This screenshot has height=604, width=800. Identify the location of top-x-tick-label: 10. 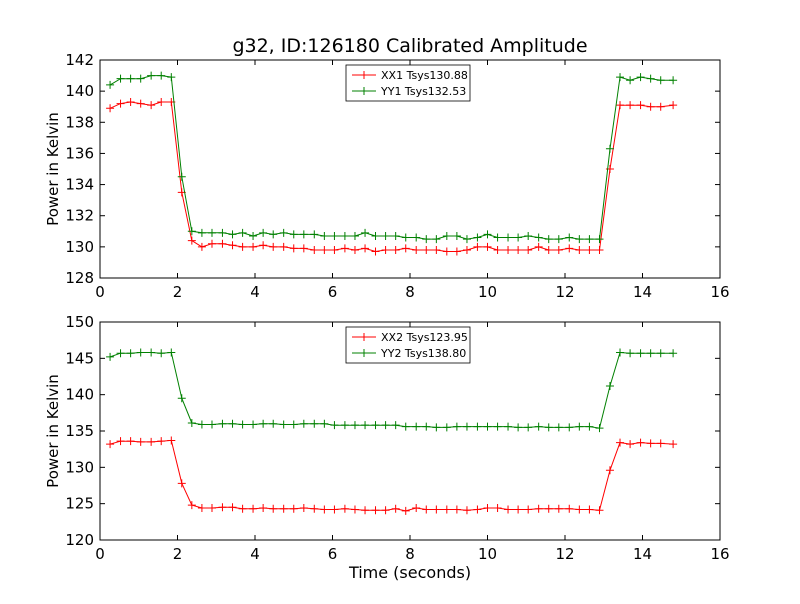
(487, 292).